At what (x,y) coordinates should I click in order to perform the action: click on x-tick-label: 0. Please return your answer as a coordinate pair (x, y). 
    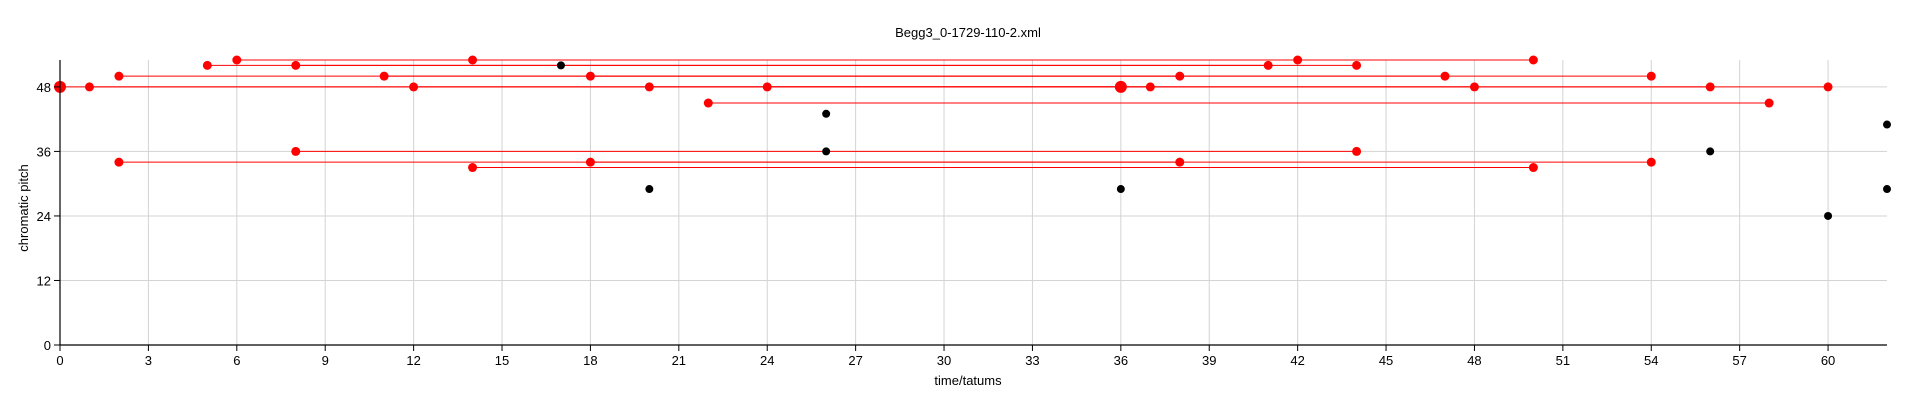
    Looking at the image, I should click on (59, 360).